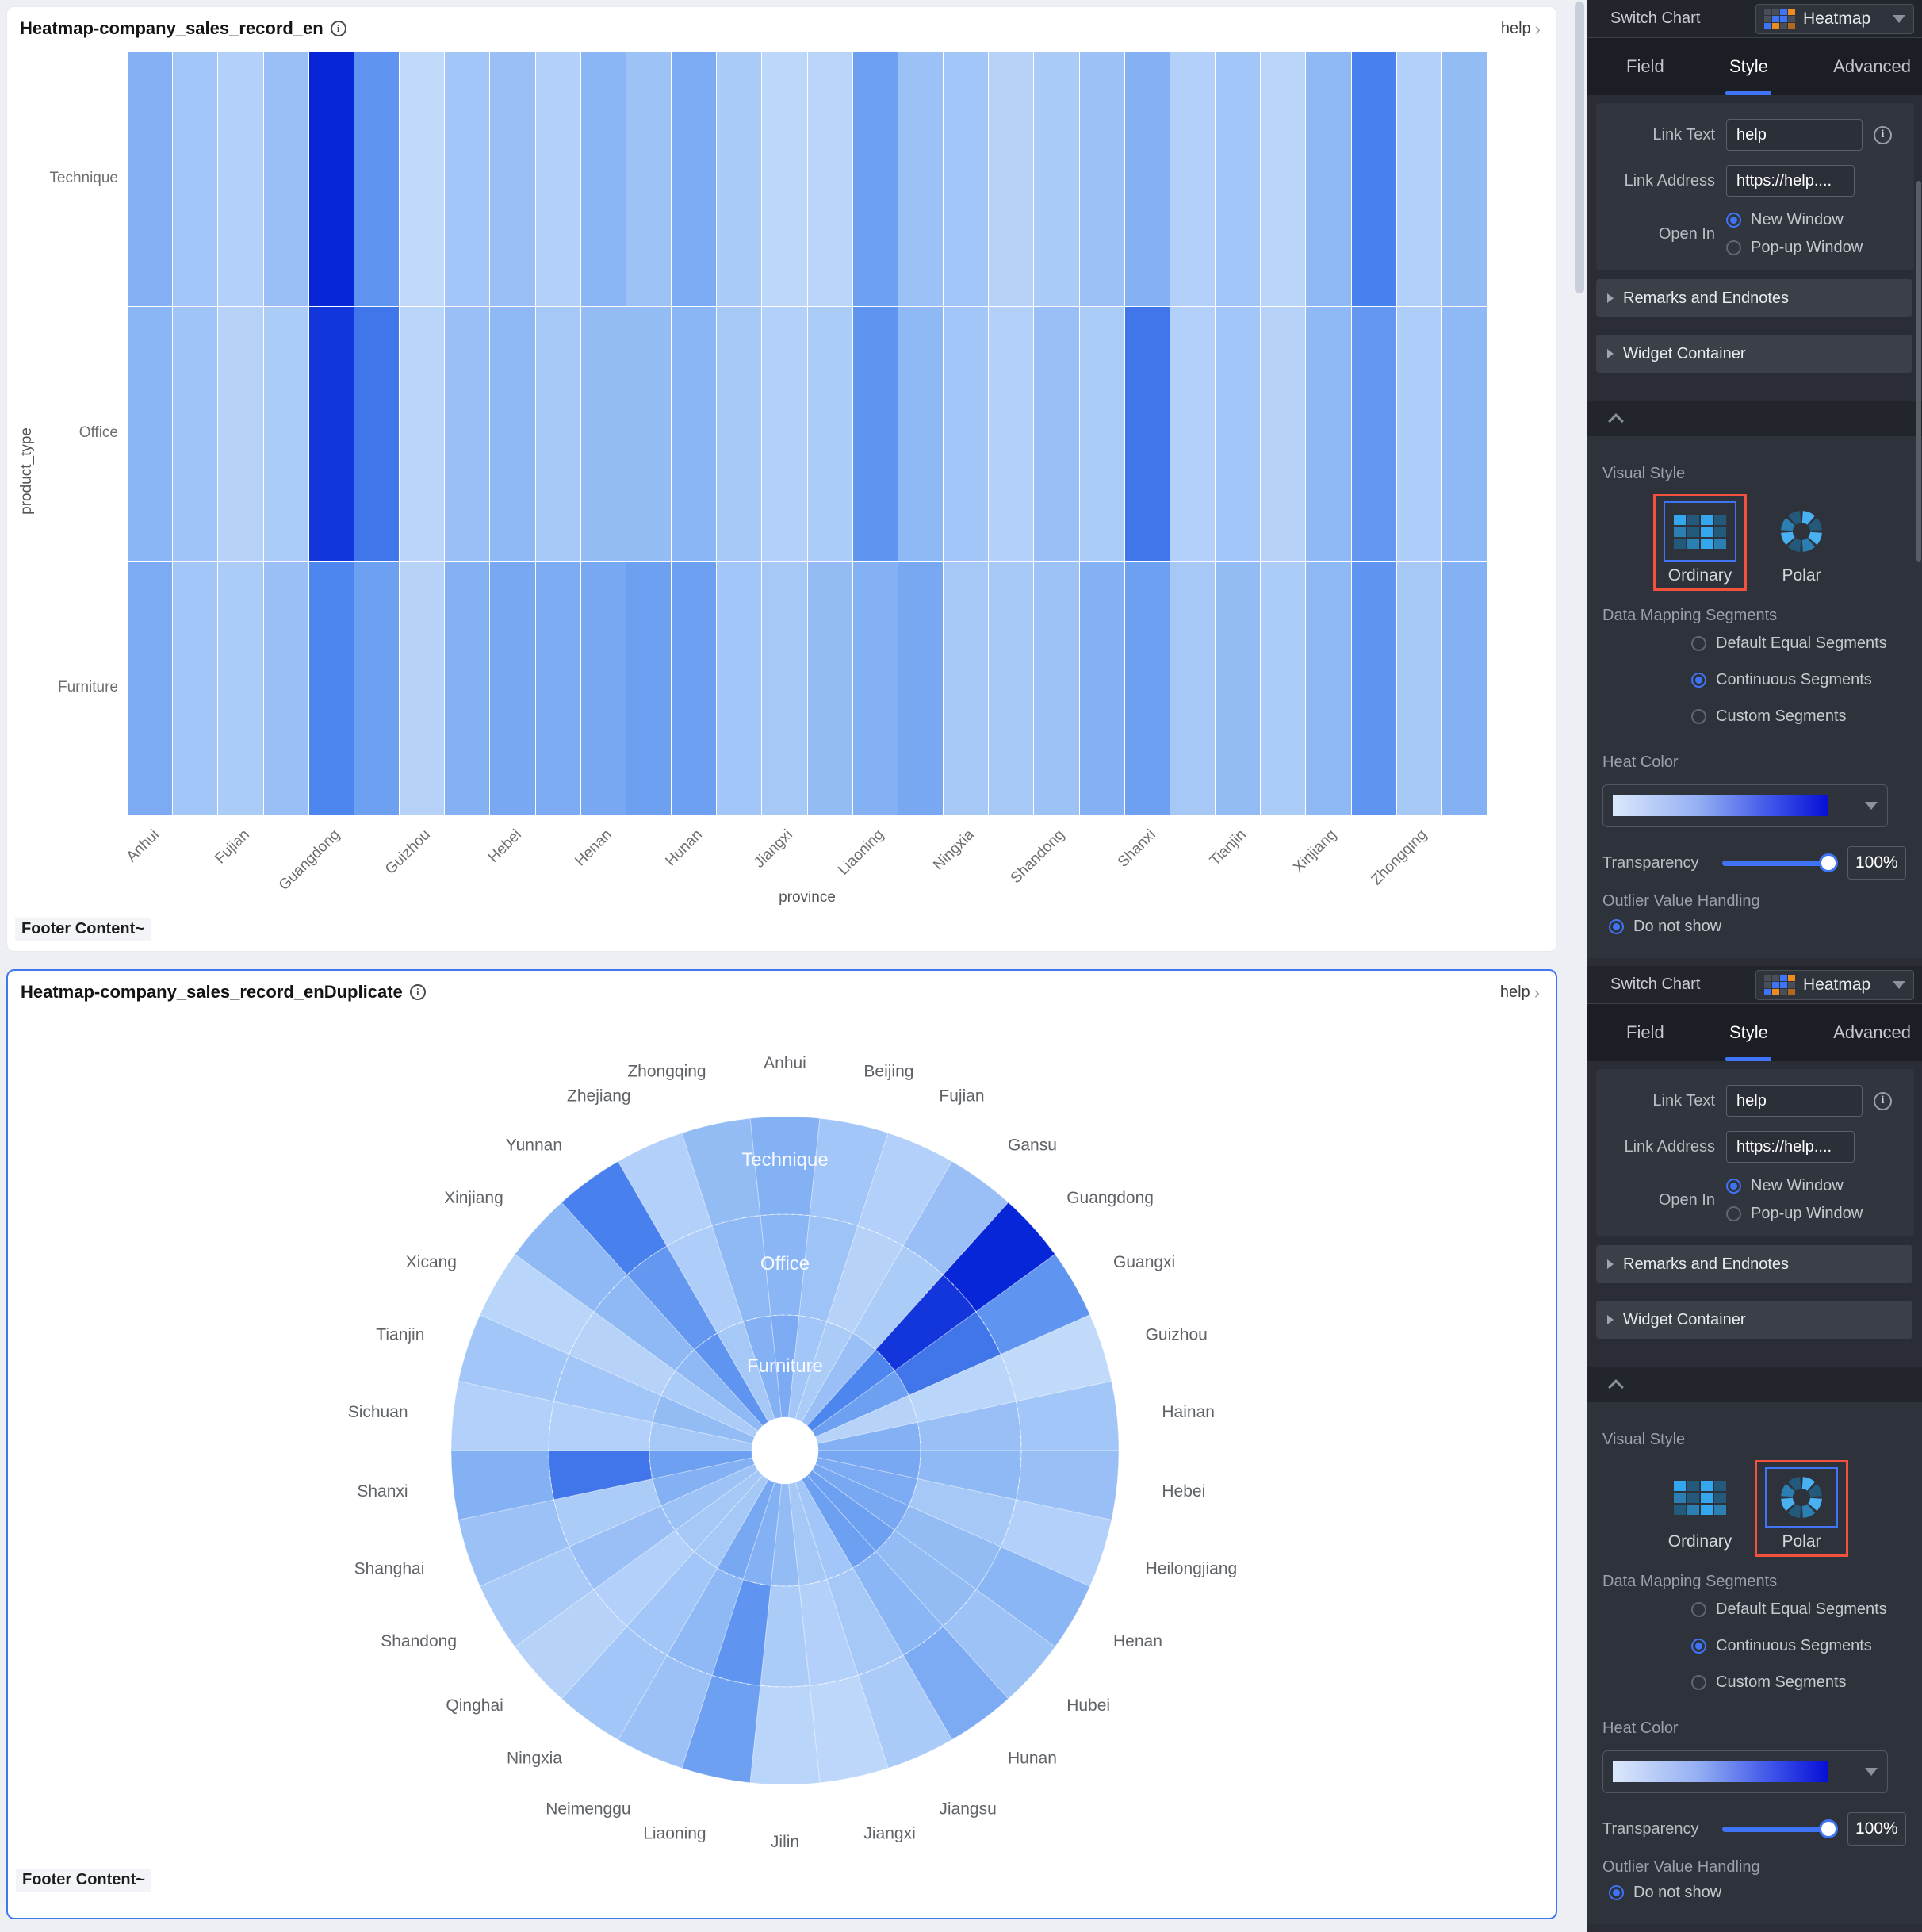 Image resolution: width=1922 pixels, height=1932 pixels. I want to click on visual-style-polar: Polar, so click(1801, 542).